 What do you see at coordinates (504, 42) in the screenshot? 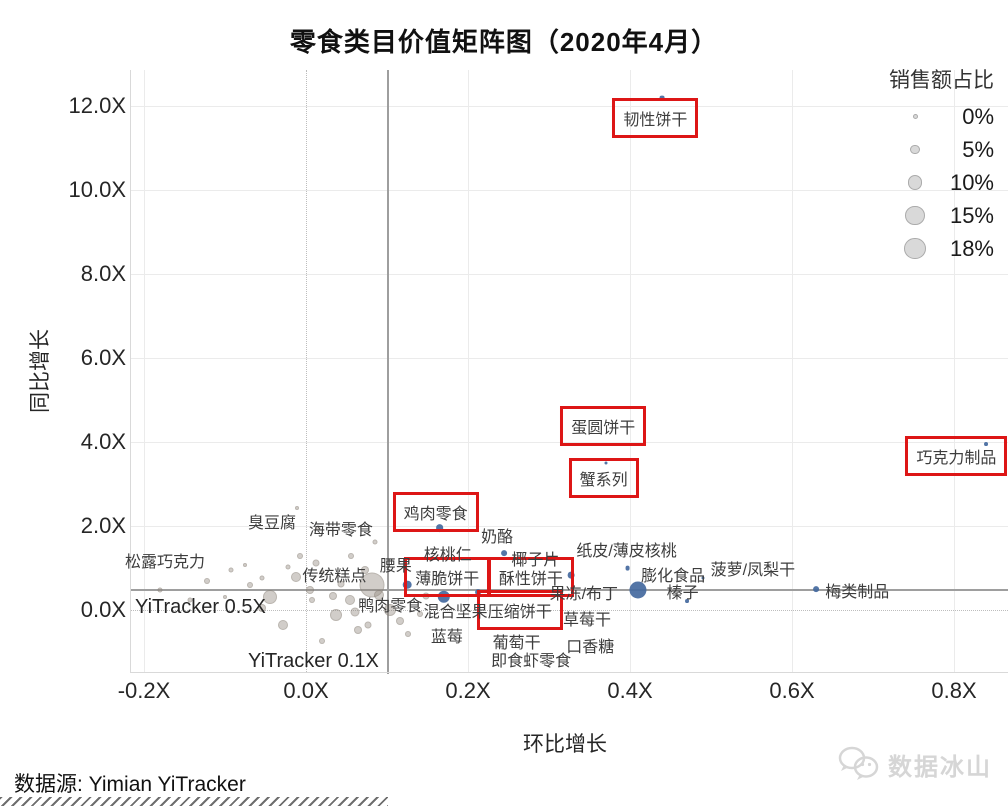
I see `chart-title: 零食类目价值矩阵图（2020年4月）` at bounding box center [504, 42].